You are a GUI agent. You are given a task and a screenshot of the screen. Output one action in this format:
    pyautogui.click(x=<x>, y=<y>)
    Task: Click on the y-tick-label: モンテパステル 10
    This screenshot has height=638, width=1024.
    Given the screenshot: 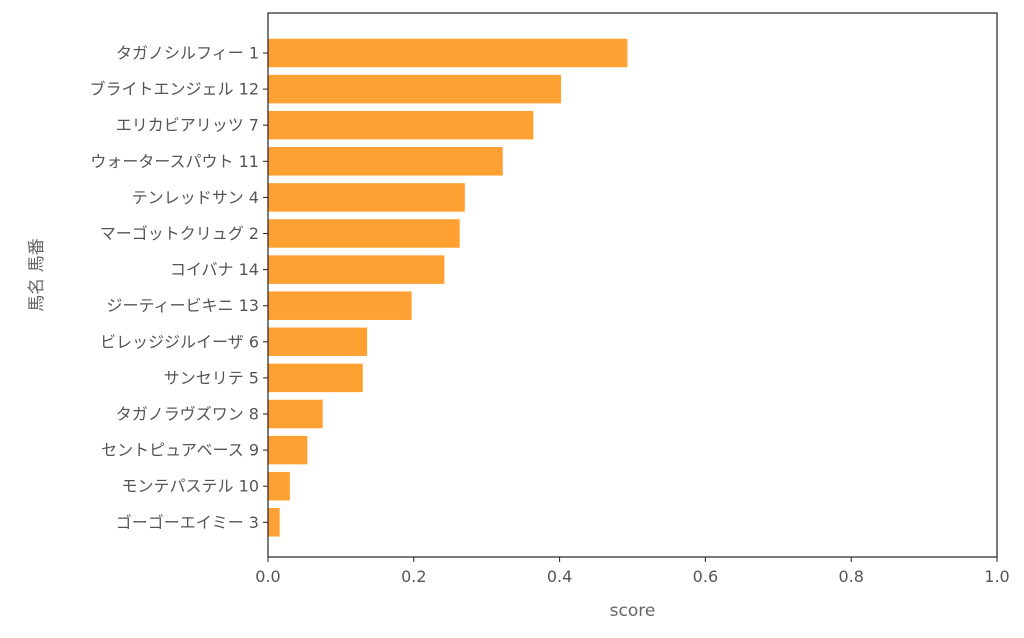 What is the action you would take?
    pyautogui.click(x=190, y=486)
    